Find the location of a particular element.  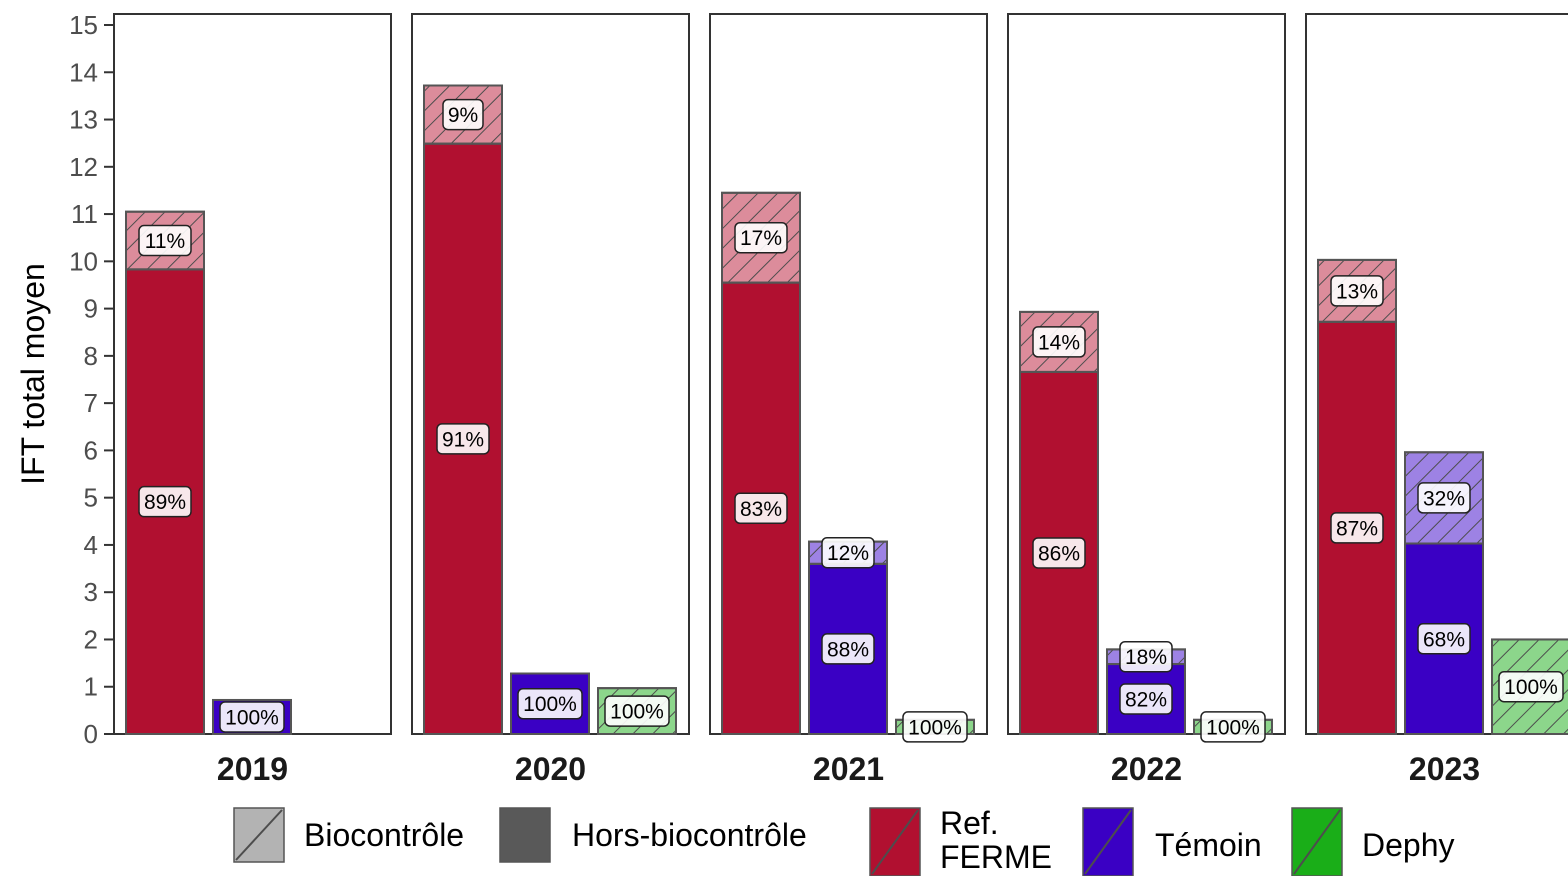

y-tick-label: 4 is located at coordinates (91, 545).